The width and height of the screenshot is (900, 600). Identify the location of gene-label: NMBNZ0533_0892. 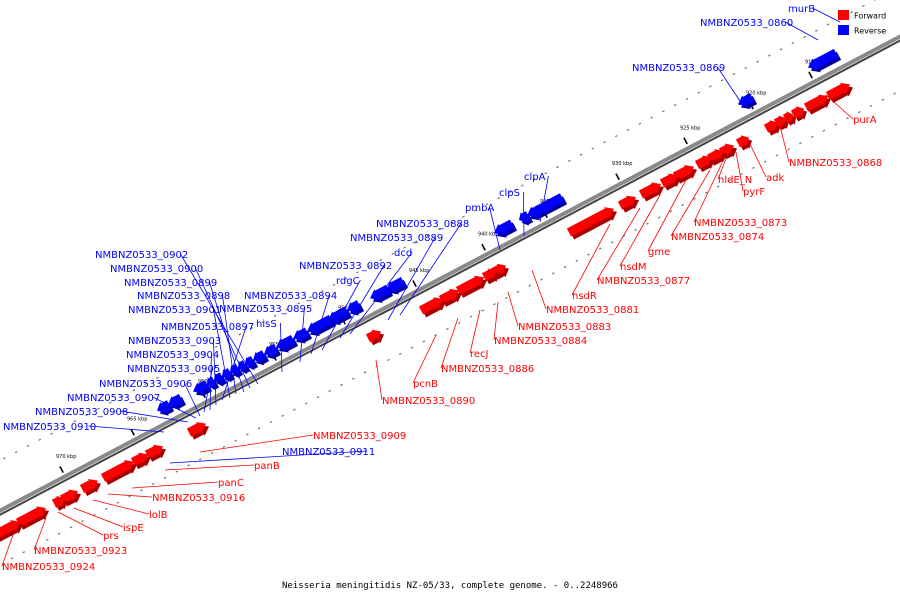
(345, 266).